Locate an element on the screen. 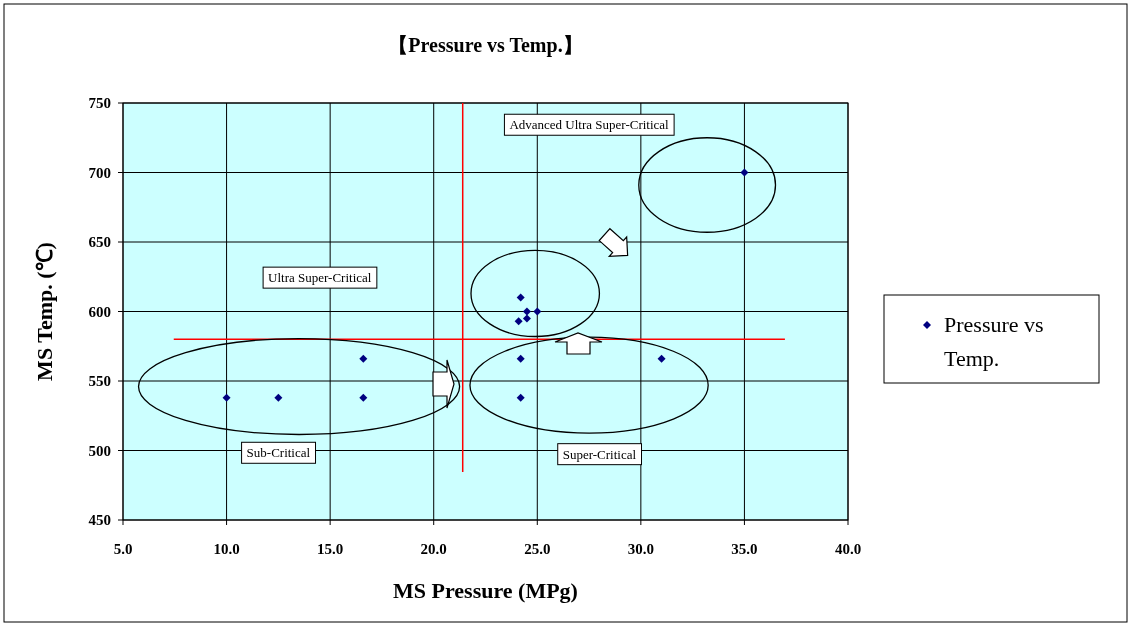  y-tick-label: 700 is located at coordinates (99, 172).